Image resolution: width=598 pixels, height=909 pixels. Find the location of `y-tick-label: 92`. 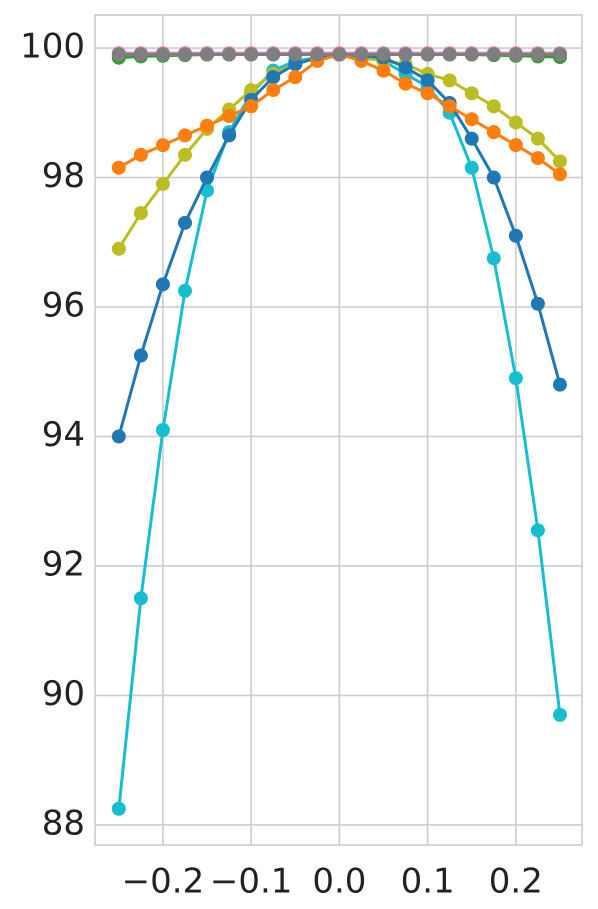

y-tick-label: 92 is located at coordinates (63, 564).